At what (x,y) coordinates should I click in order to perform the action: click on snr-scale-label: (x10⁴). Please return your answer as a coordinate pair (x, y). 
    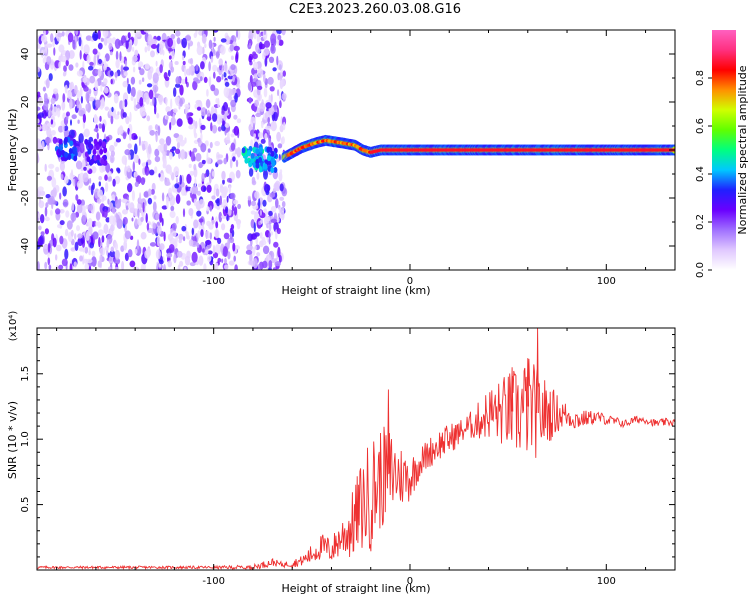
    Looking at the image, I should click on (13, 326).